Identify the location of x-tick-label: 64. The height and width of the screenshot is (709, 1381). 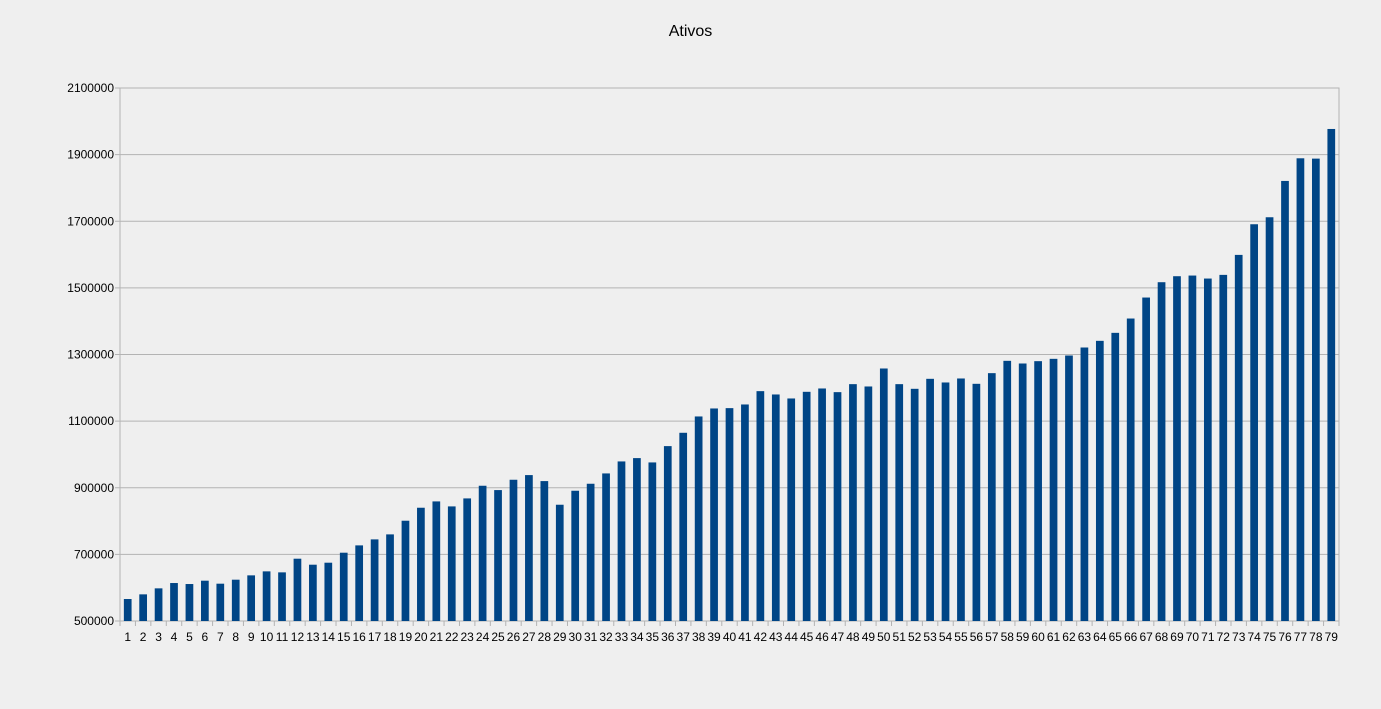
(1100, 637).